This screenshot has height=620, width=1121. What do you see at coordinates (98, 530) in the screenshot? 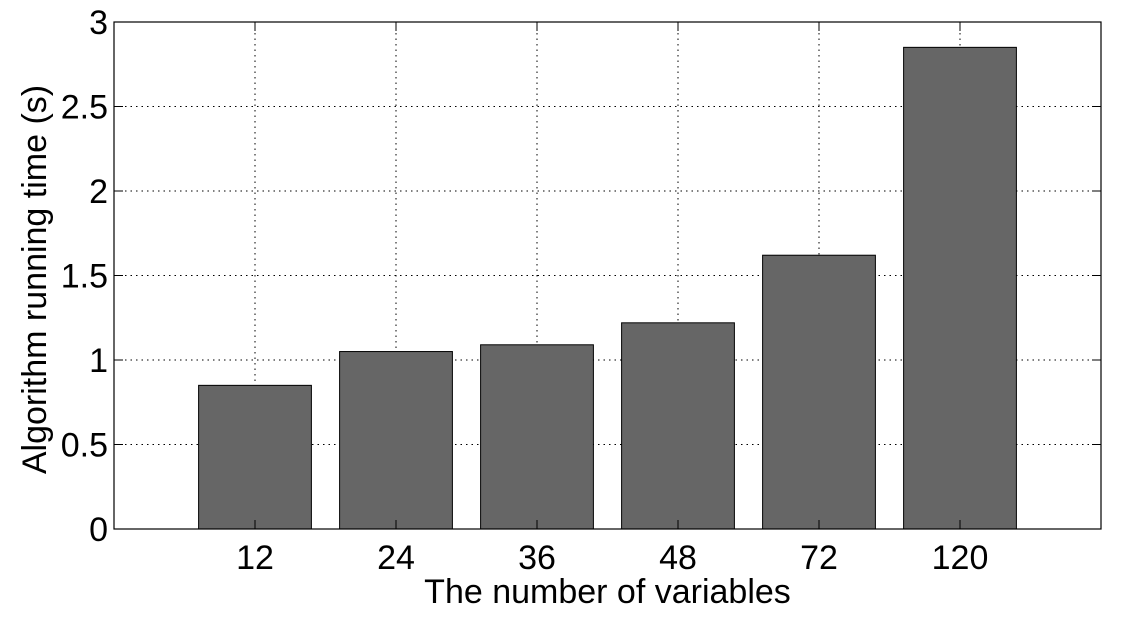
I see `y-tick-label: 0` at bounding box center [98, 530].